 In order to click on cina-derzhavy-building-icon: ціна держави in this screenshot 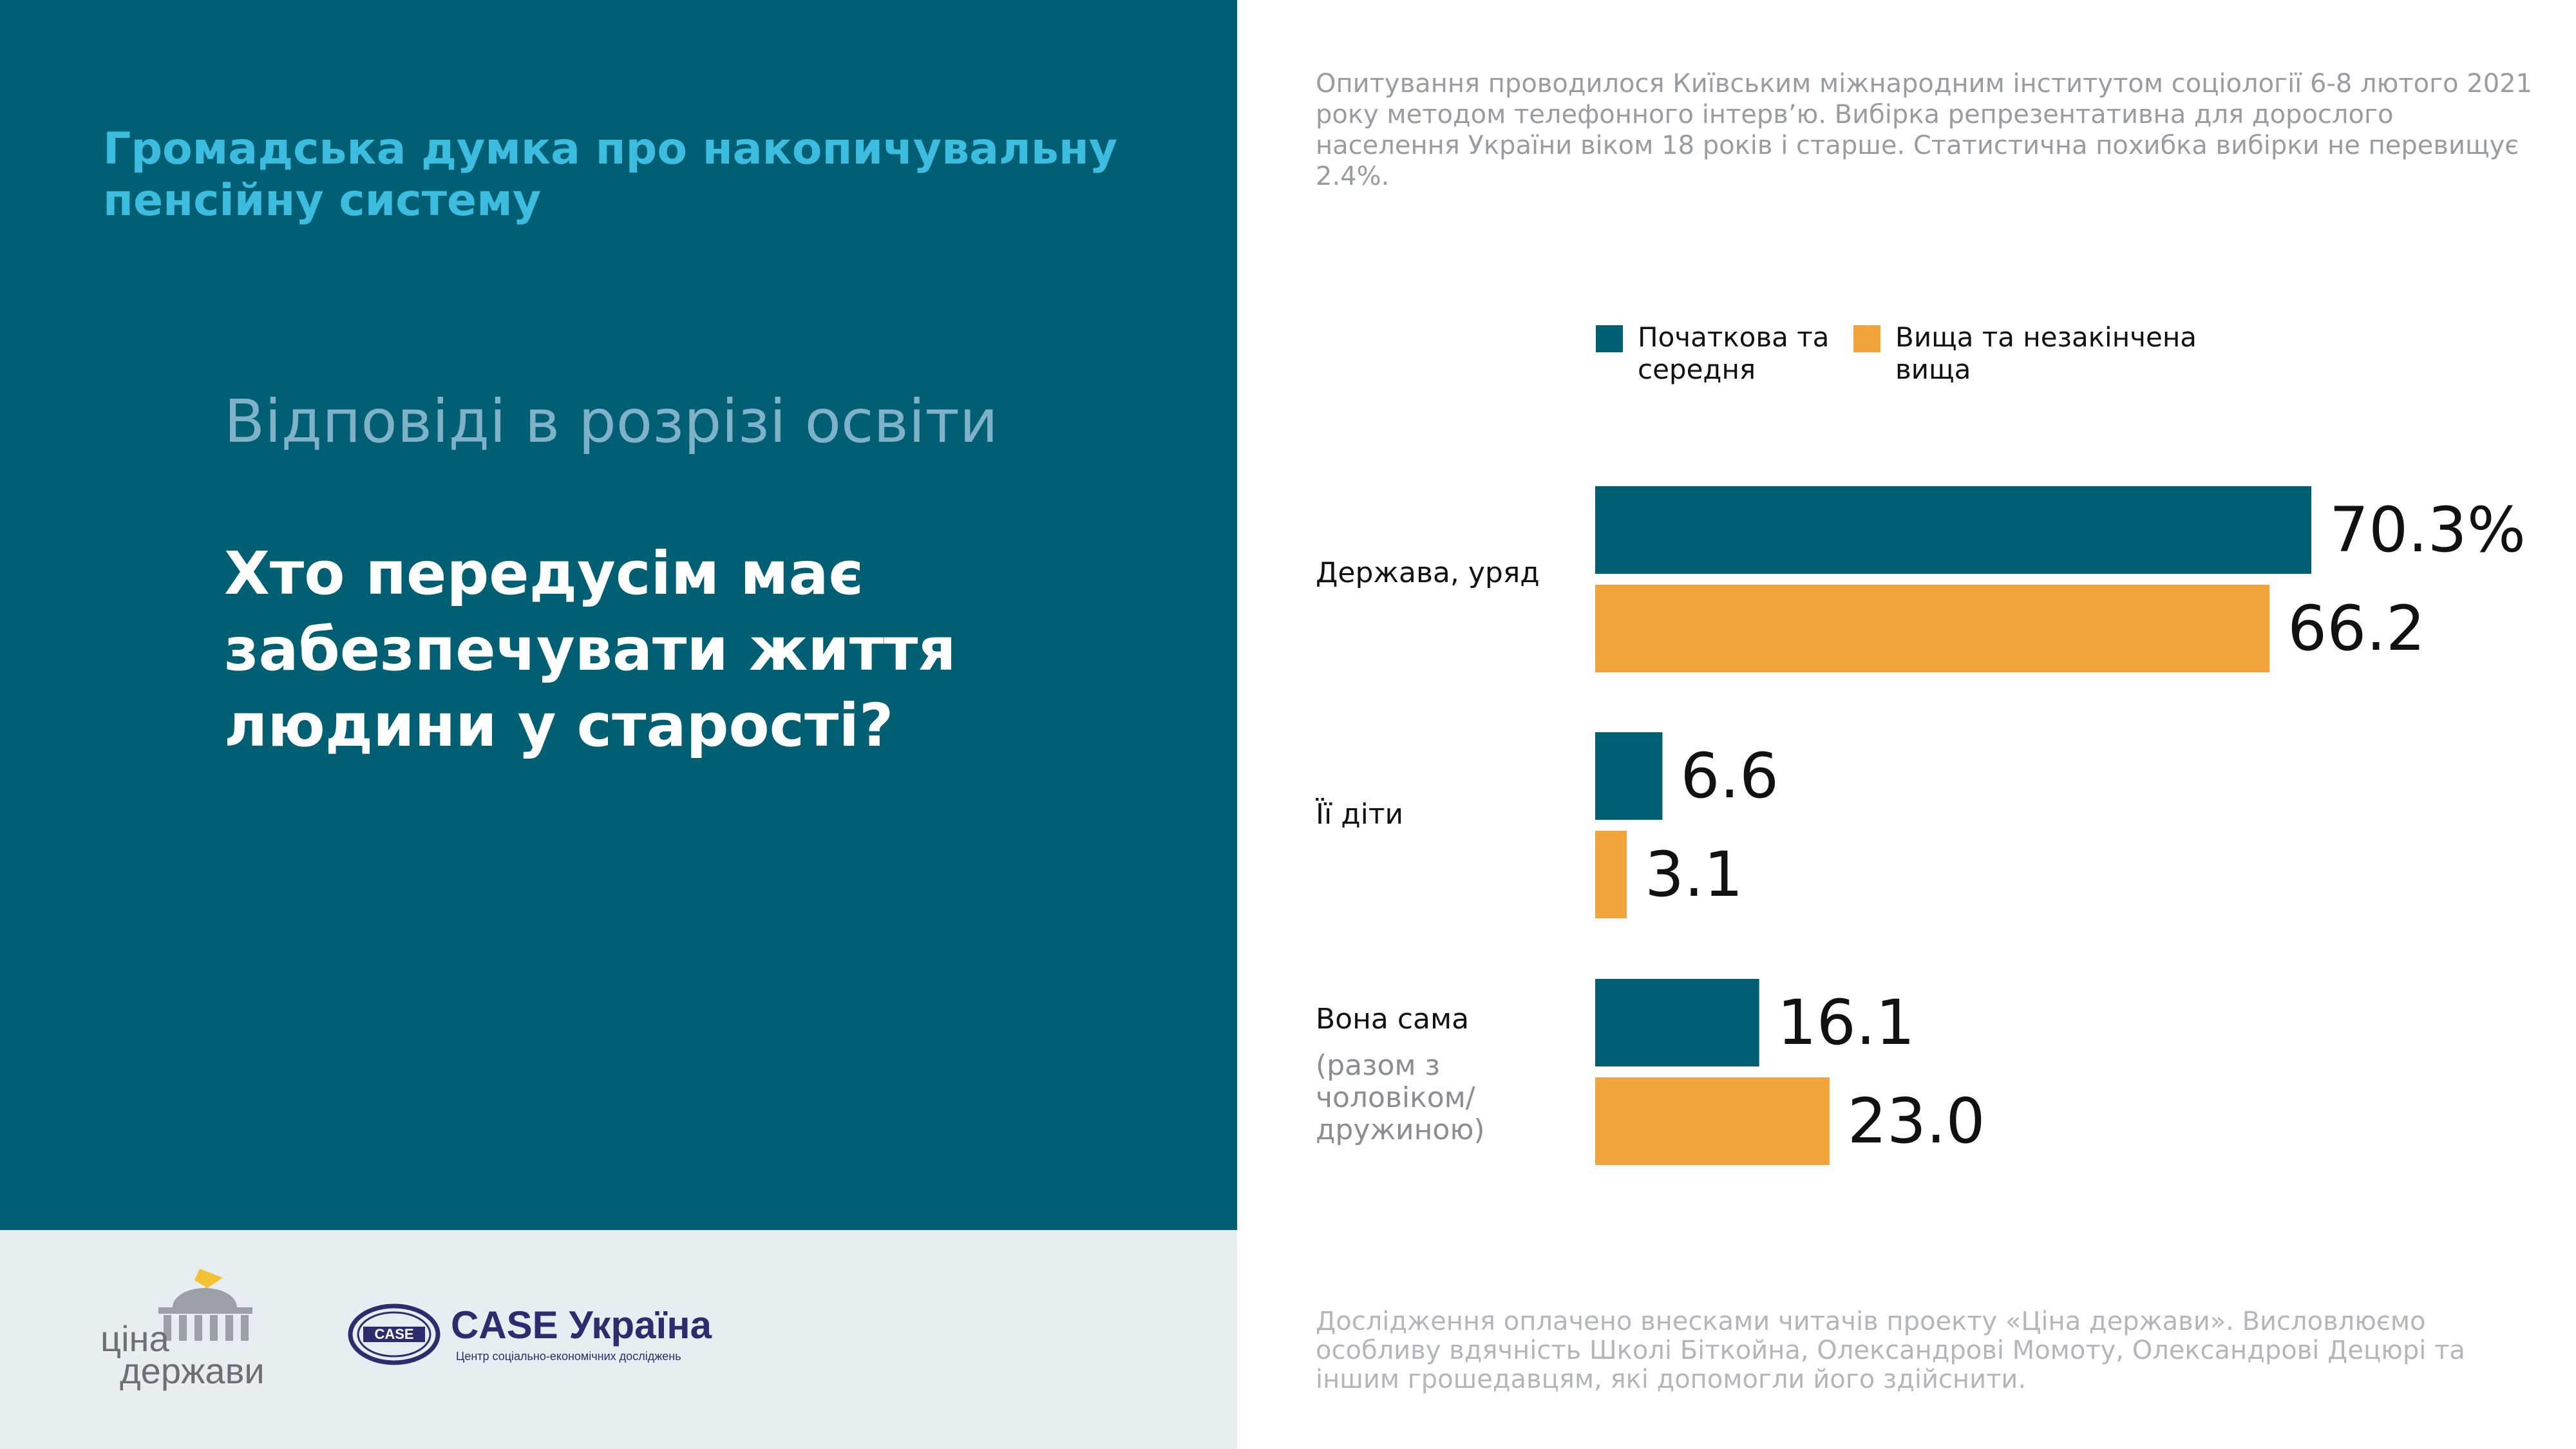, I will do `click(183, 1330)`.